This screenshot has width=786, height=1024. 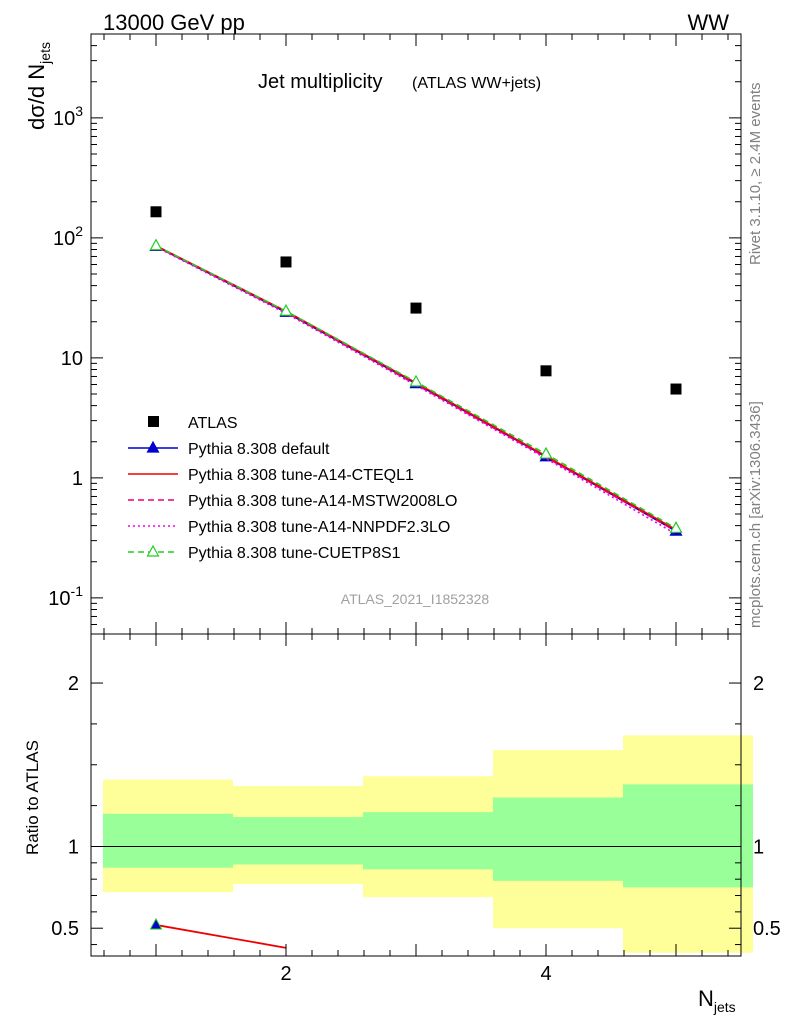 I want to click on x-tick-label: 2, so click(x=285, y=974).